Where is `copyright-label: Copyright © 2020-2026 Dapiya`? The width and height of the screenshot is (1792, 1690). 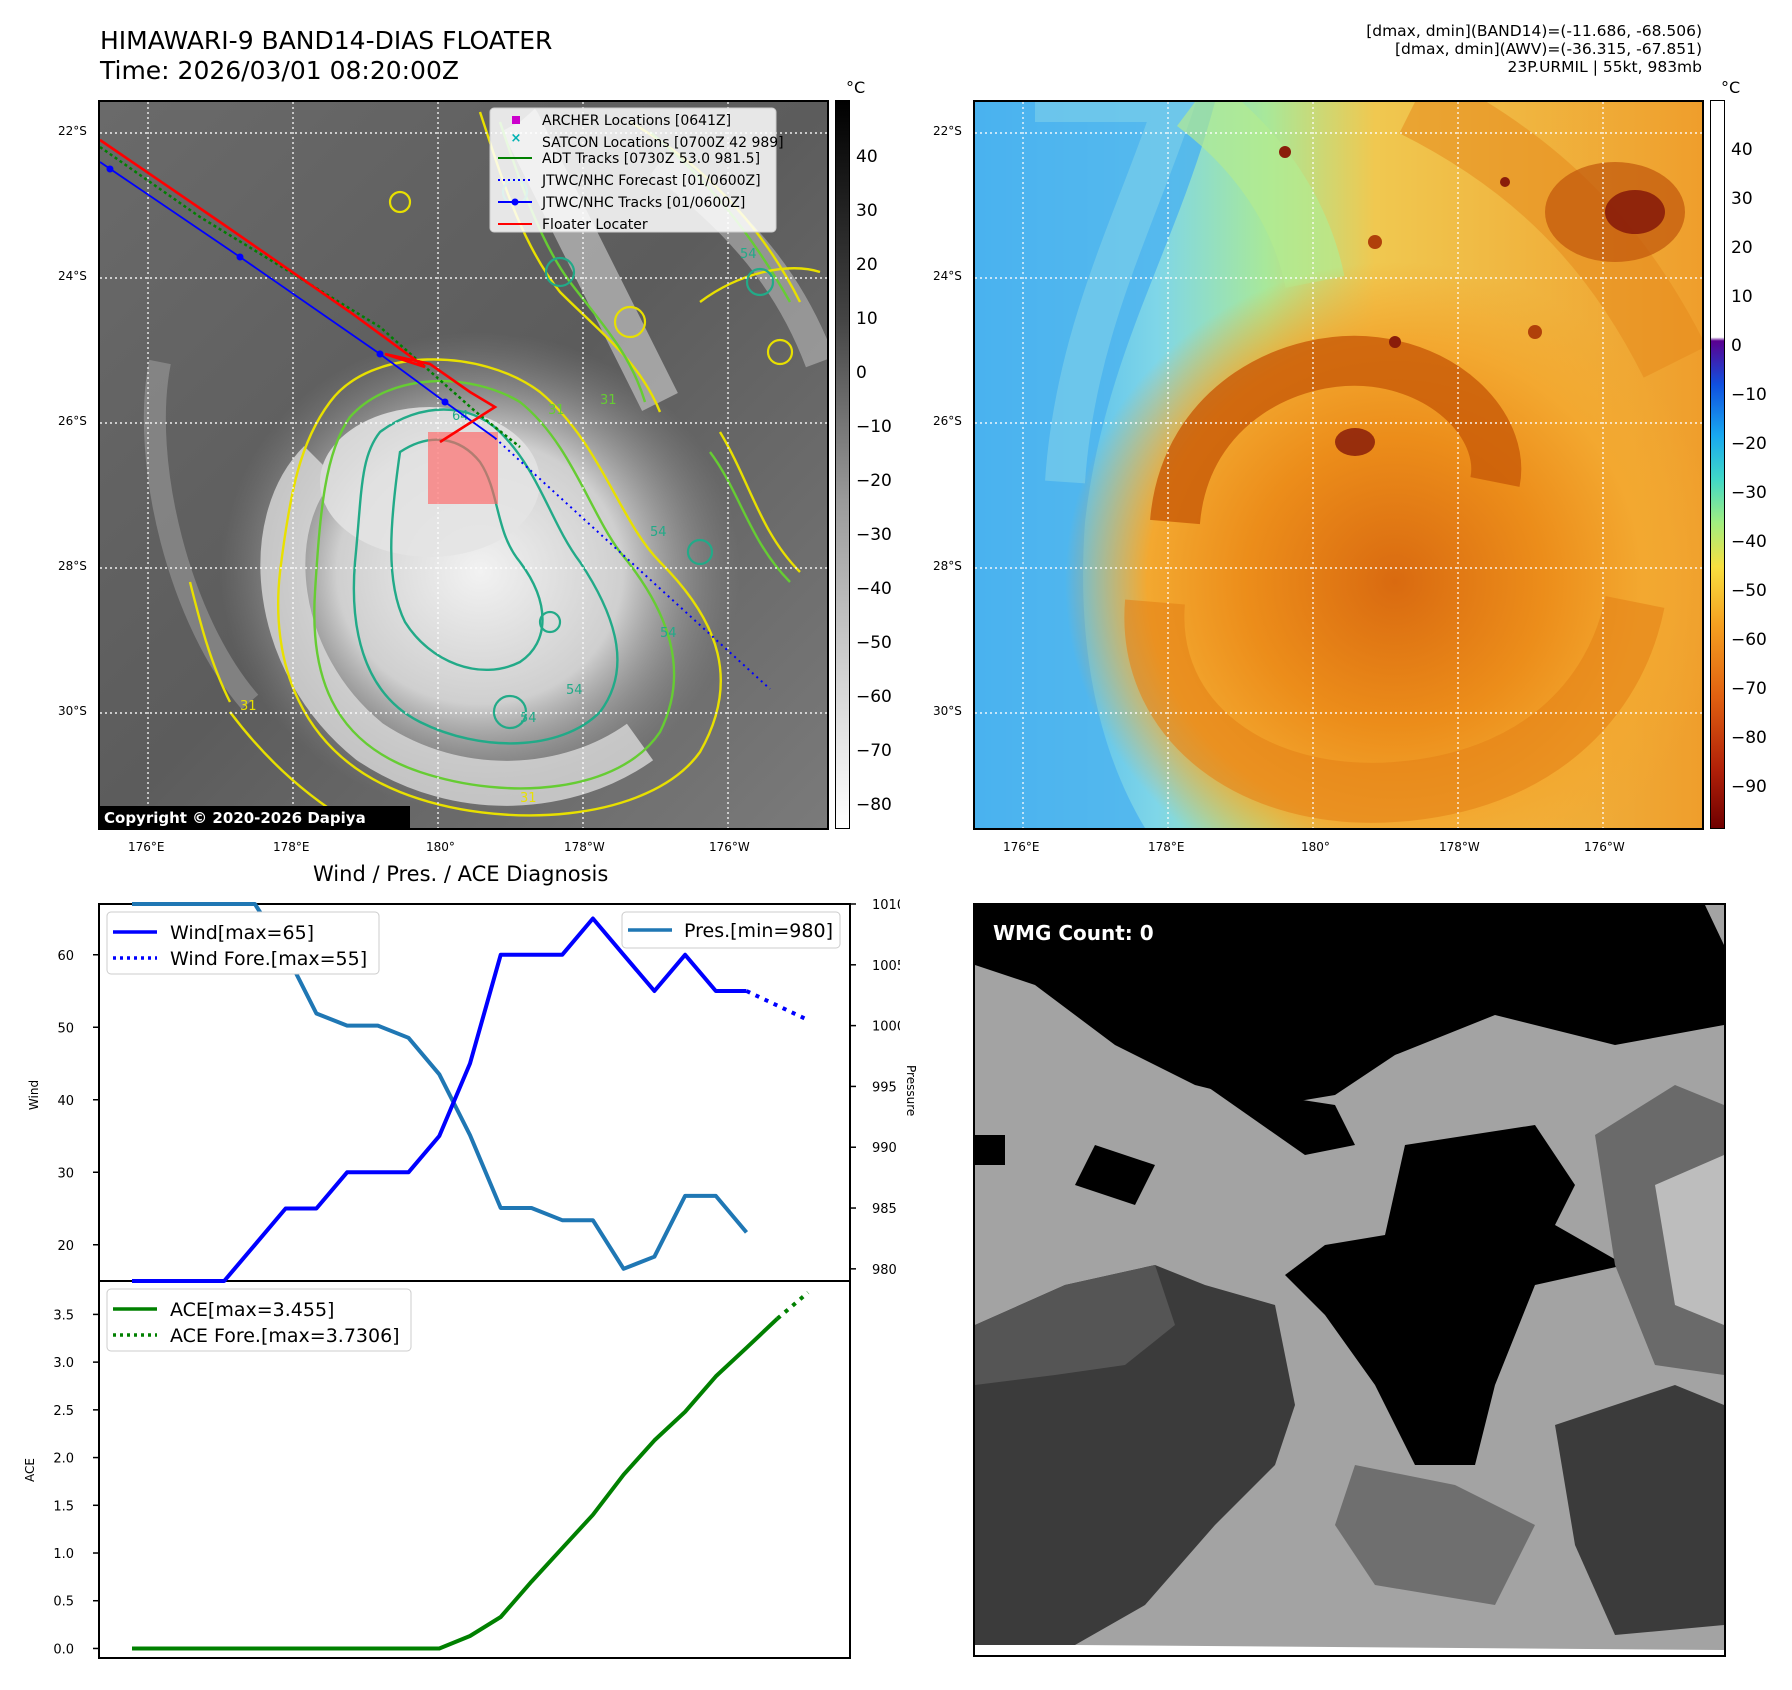
copyright-label: Copyright © 2020-2026 Dapiya is located at coordinates (235, 818).